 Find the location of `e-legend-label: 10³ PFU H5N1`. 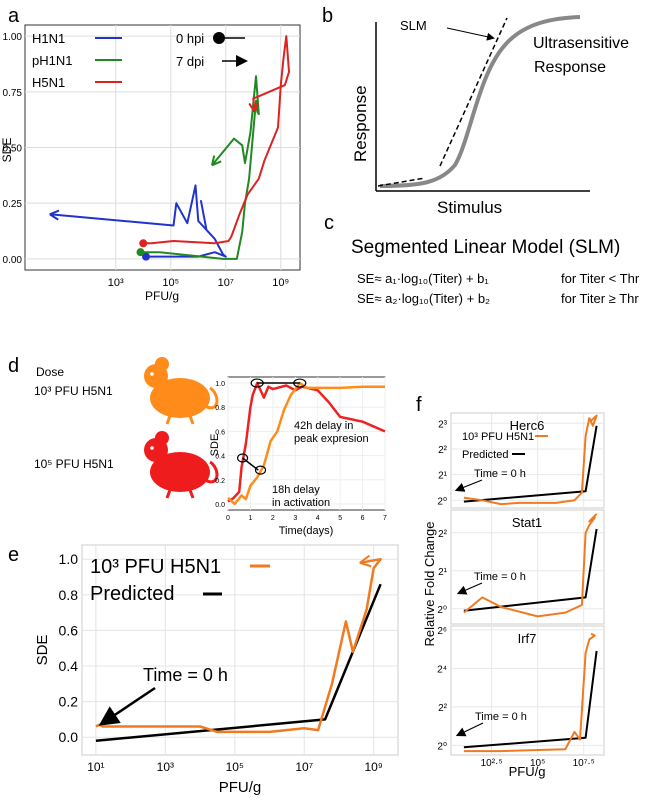

e-legend-label: 10³ PFU H5N1 is located at coordinates (155, 567).